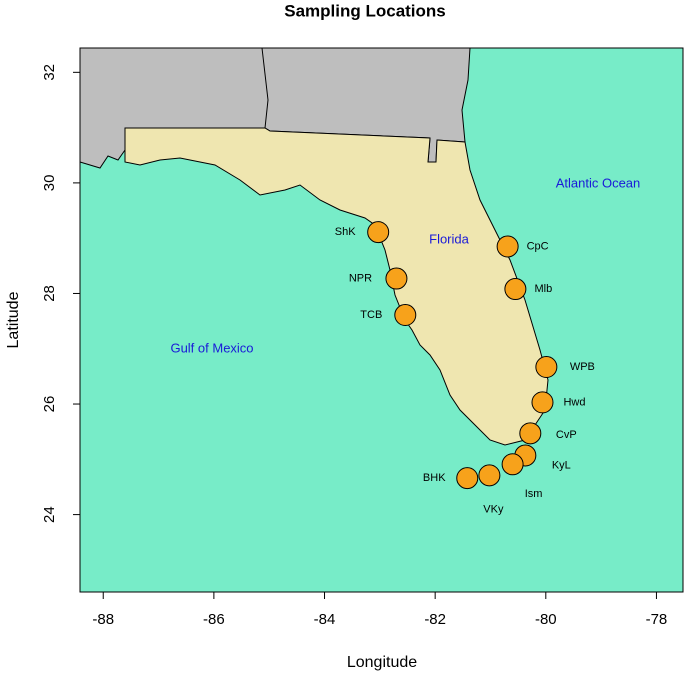 This screenshot has height=676, width=685. I want to click on x-tick-label: -80, so click(546, 619).